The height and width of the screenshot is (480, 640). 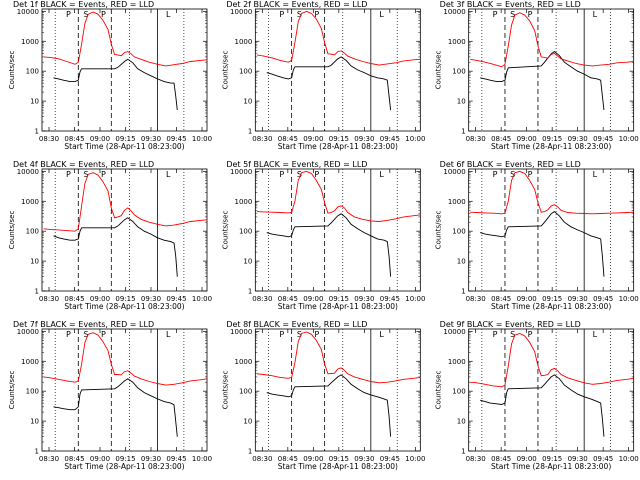 I want to click on panel-title: Det 3f BLACK = Events, RED = LLD, so click(x=510, y=4).